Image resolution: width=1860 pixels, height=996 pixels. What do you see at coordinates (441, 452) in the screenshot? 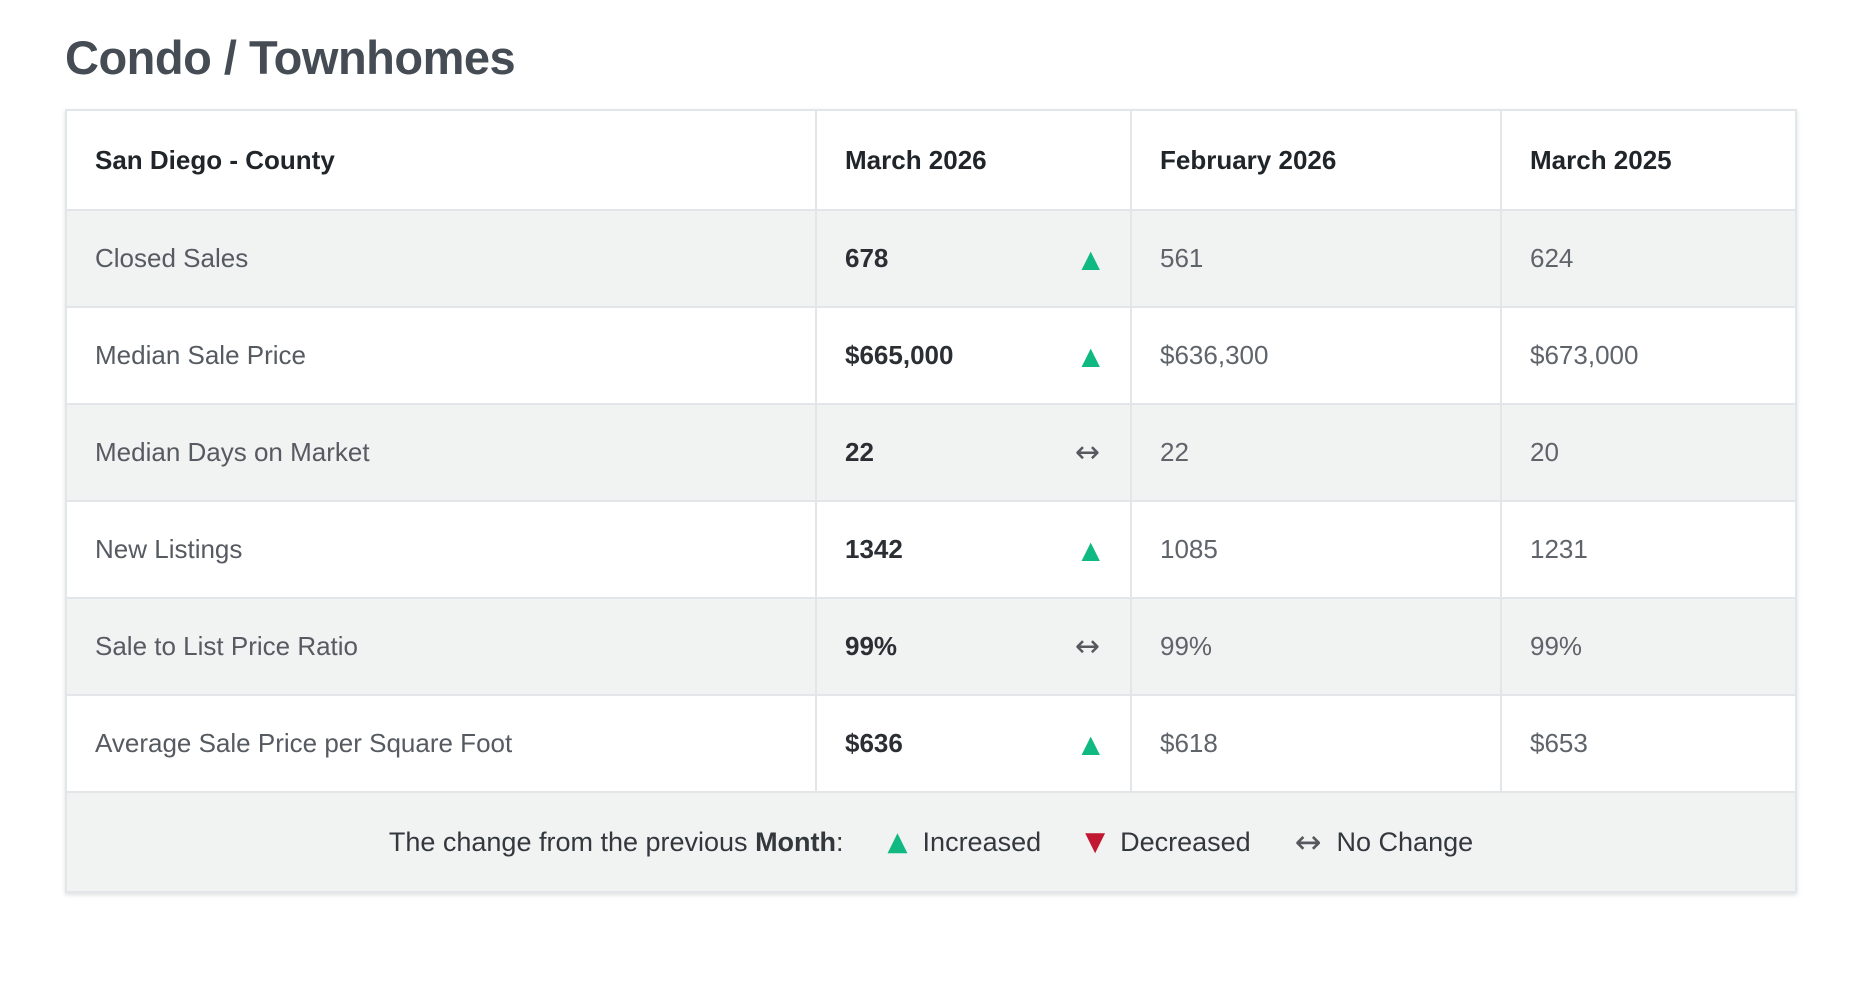
I see `metric-label: Median Days on Market` at bounding box center [441, 452].